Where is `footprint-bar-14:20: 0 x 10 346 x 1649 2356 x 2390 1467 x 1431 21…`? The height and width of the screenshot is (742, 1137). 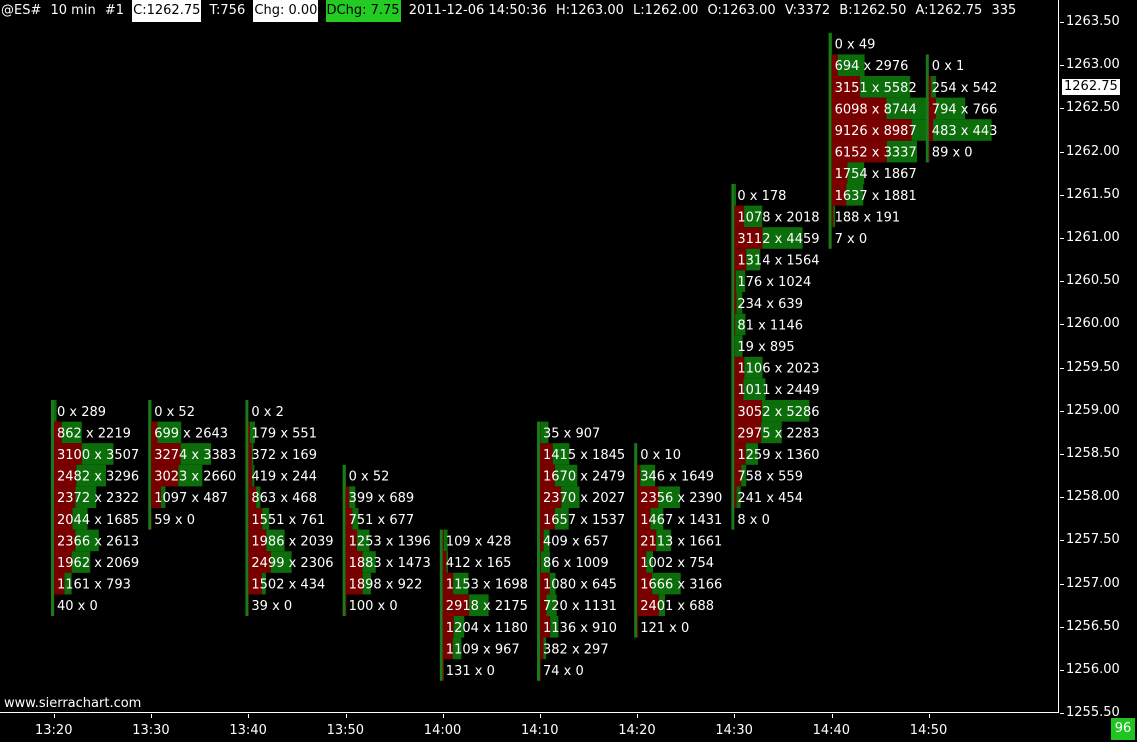 footprint-bar-14:20: 0 x 10 346 x 1649 2356 x 2390 1467 x 1431 21… is located at coordinates (678, 540).